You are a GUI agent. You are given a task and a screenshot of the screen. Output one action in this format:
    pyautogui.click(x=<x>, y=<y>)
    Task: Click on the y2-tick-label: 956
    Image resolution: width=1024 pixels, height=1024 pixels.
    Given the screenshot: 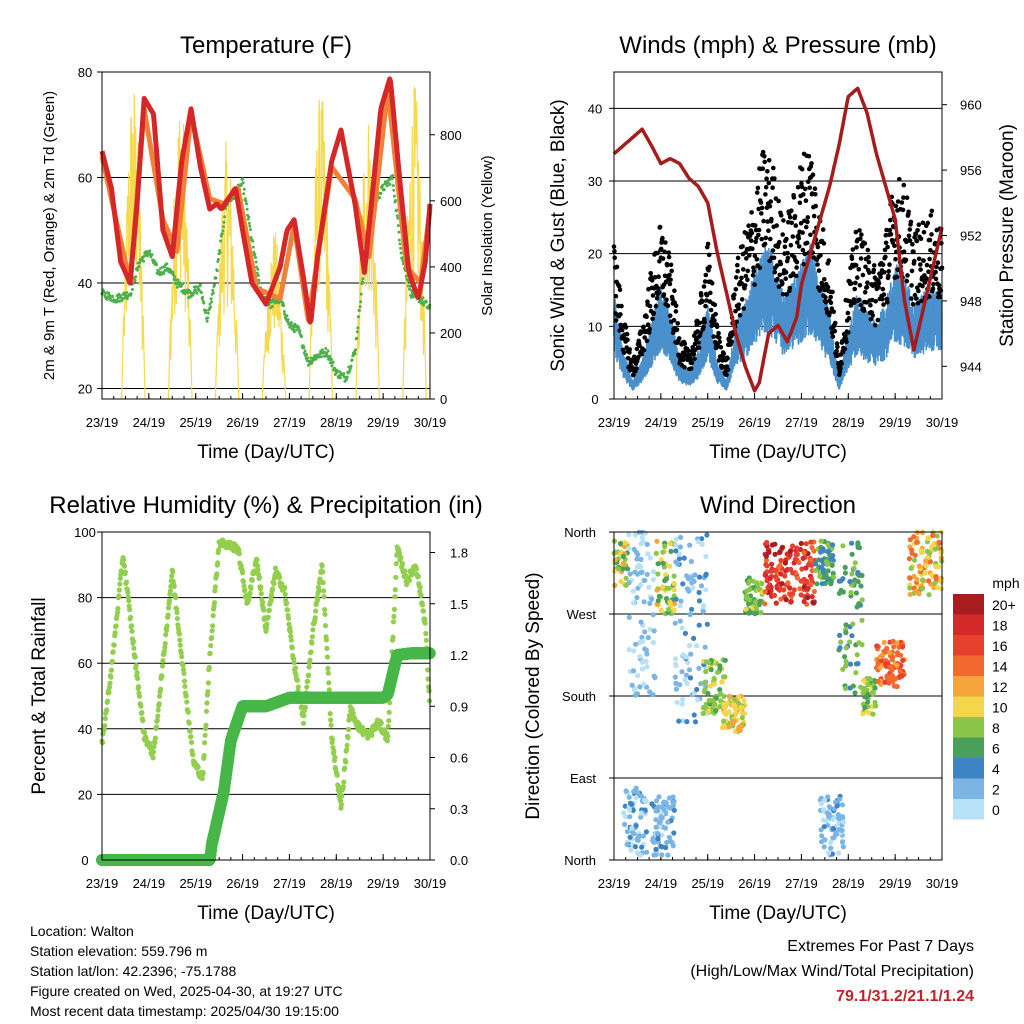 What is the action you would take?
    pyautogui.click(x=971, y=170)
    